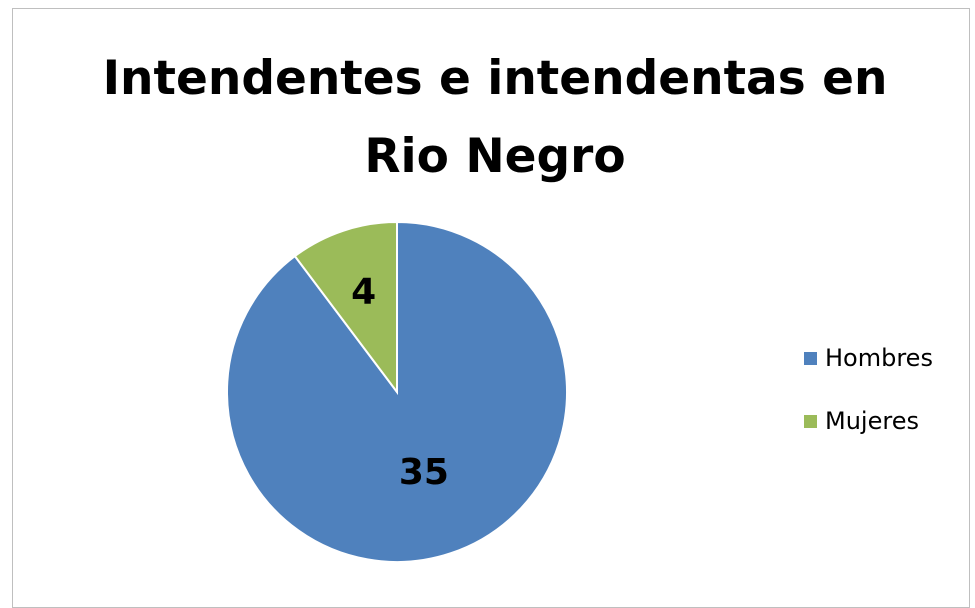 Image resolution: width=975 pixels, height=608 pixels. Describe the element at coordinates (363, 292) in the screenshot. I see `data-label-mujeres: 4` at that location.